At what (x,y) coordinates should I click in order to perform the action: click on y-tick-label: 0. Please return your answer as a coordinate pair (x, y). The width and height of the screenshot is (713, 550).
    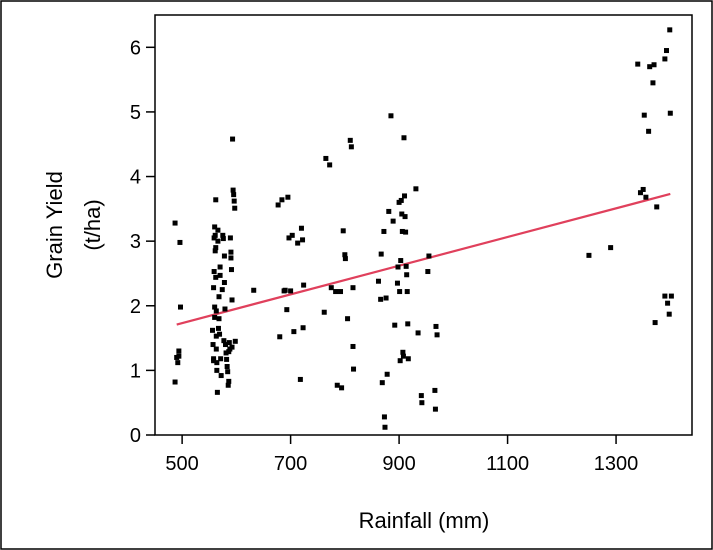
    Looking at the image, I should click on (135, 436).